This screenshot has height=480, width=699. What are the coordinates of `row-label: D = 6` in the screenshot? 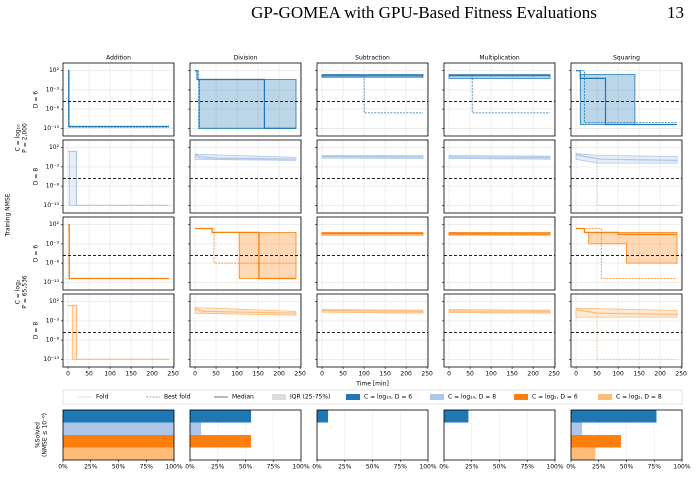 It's located at (36, 99).